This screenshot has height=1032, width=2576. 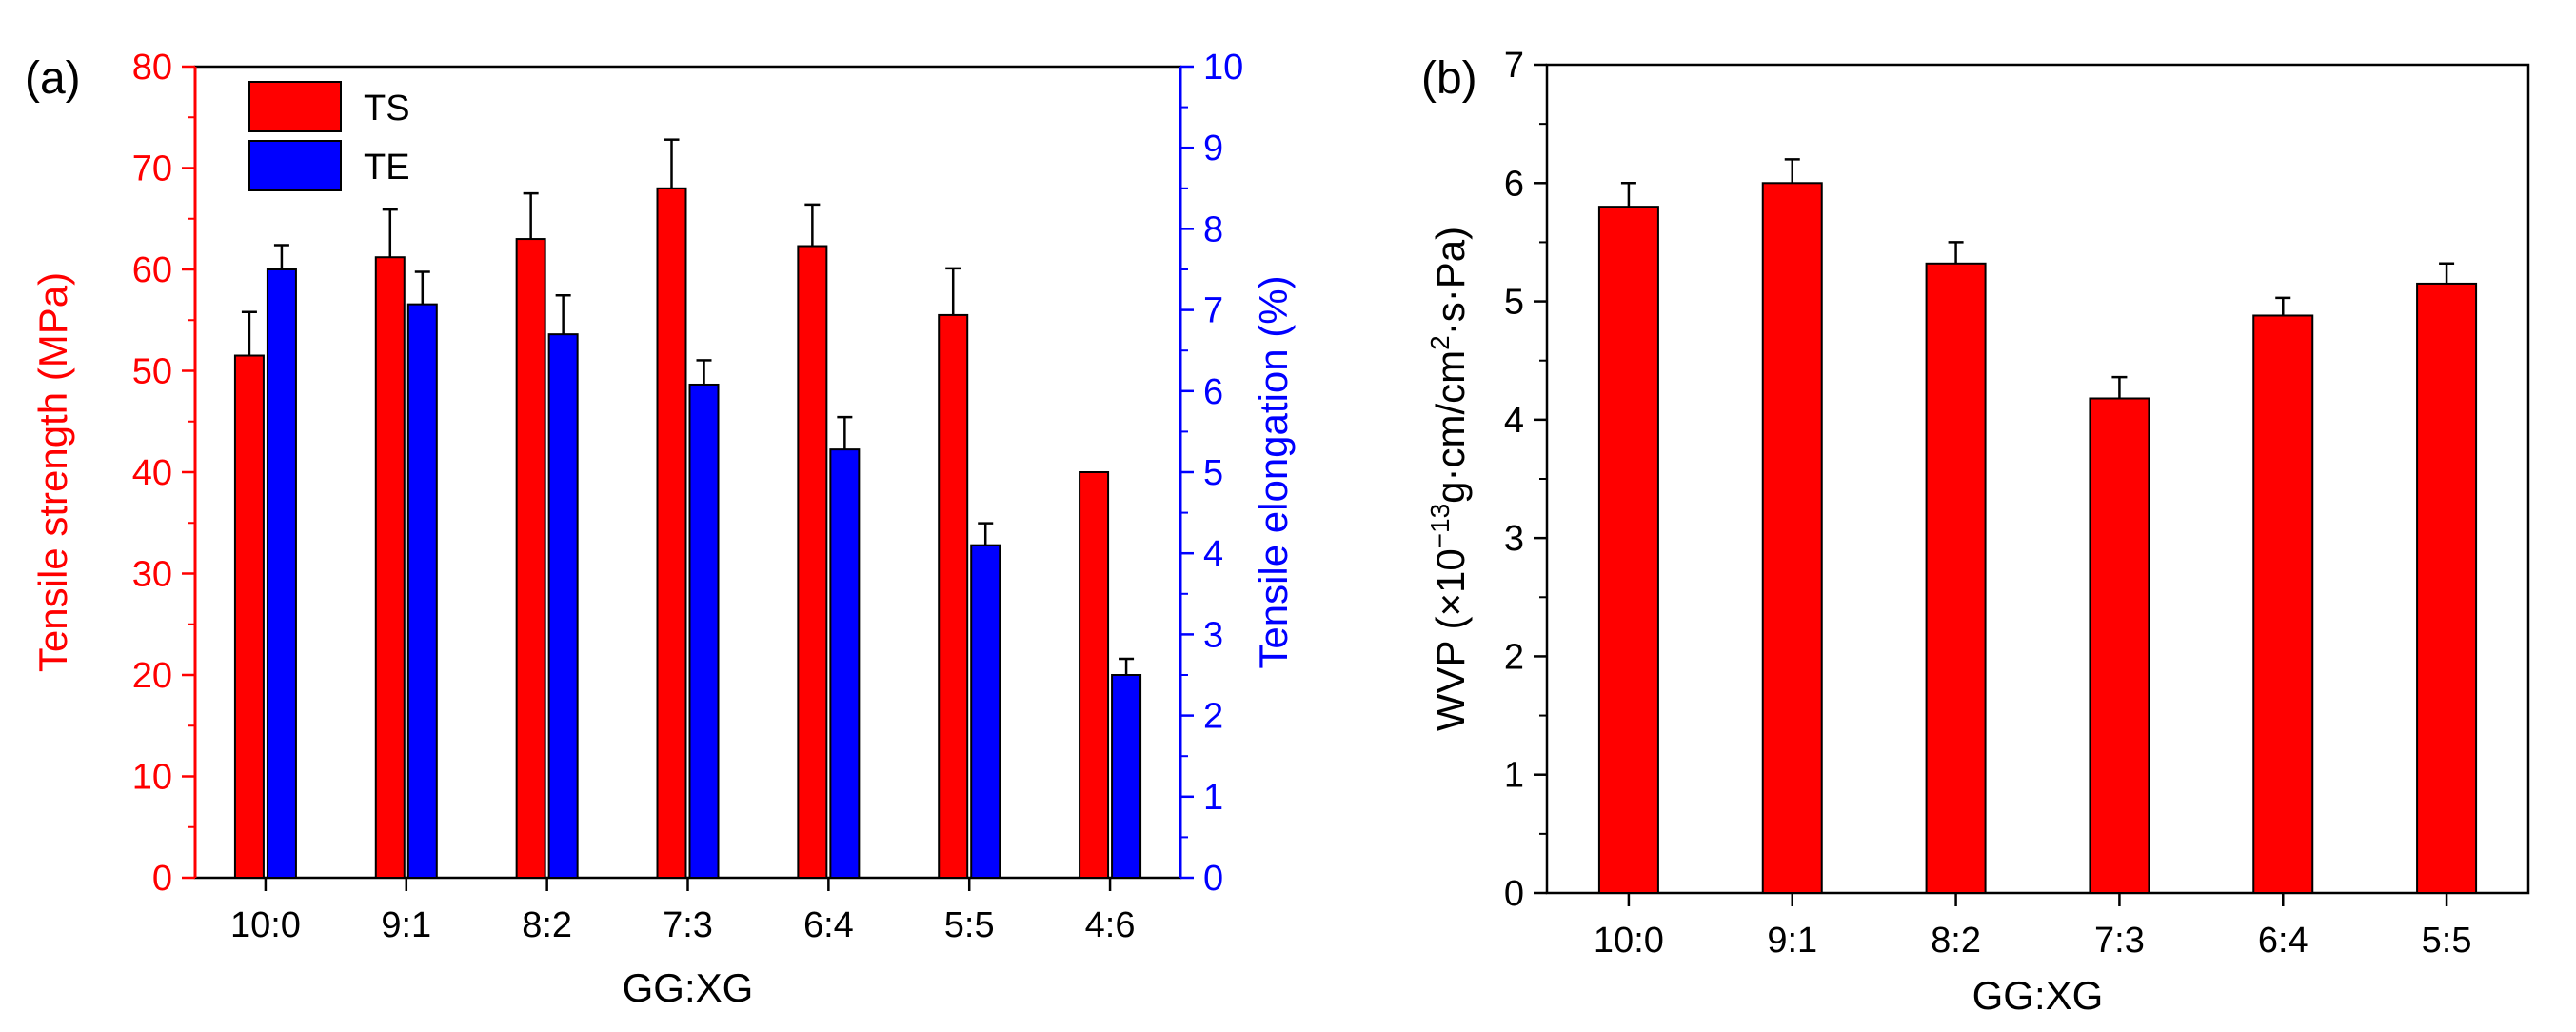 I want to click on y-axis-title-superscript: 2, so click(x=1440, y=343).